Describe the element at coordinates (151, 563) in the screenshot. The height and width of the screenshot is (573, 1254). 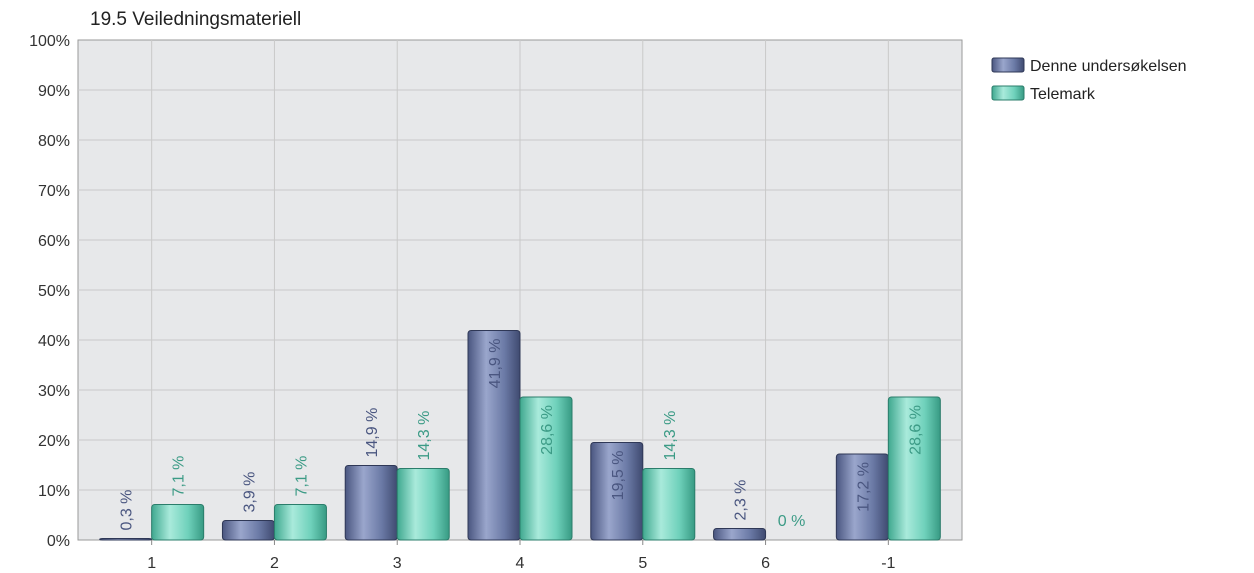
I see `x-tick-label: 1` at that location.